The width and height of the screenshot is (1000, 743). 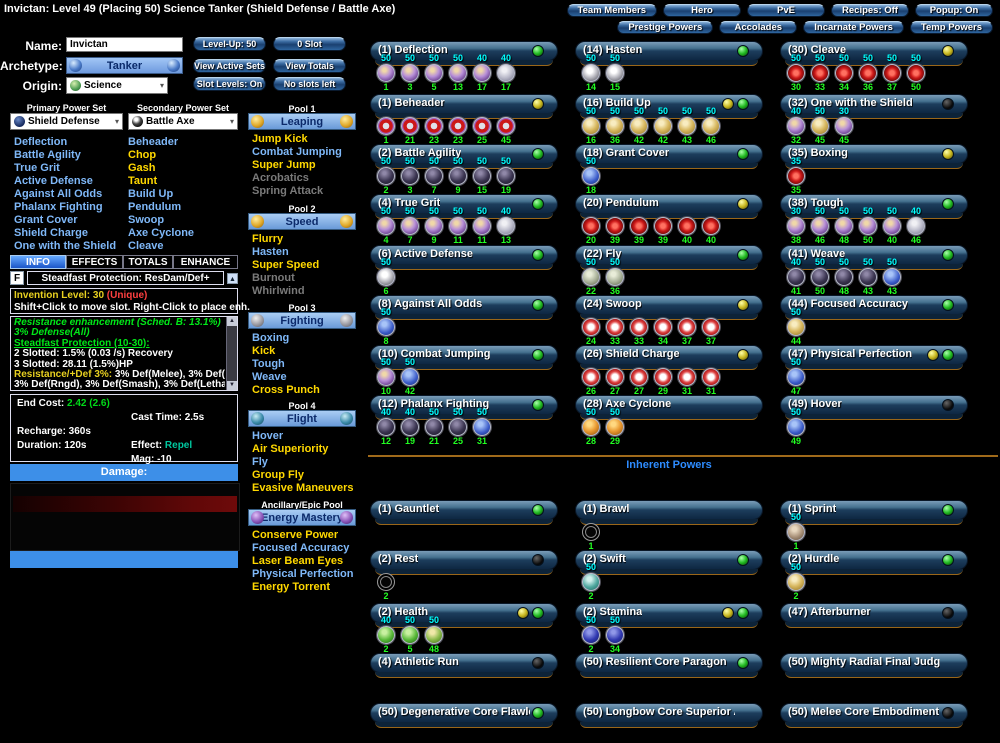 I want to click on toolbar-button-prestige-powers: Prestige Powers, so click(x=665, y=27).